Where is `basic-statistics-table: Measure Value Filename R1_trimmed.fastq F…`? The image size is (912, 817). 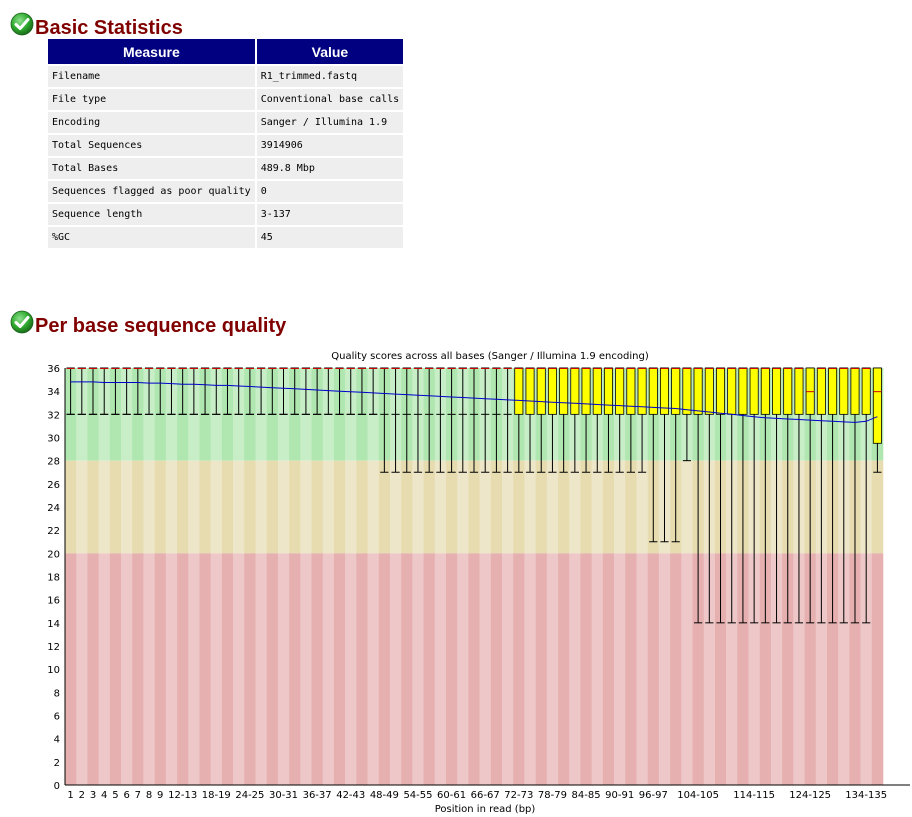
basic-statistics-table: Measure Value Filename R1_trimmed.fastq F… is located at coordinates (225, 143).